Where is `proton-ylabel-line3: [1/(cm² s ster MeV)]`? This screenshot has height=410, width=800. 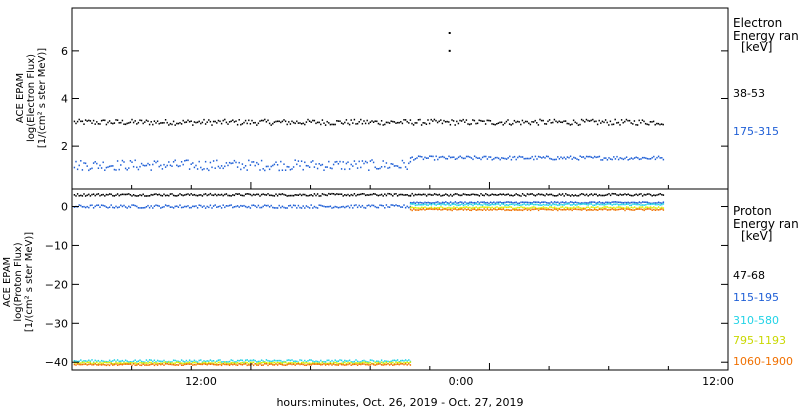 proton-ylabel-line3: [1/(cm² s ster MeV)] is located at coordinates (29, 282).